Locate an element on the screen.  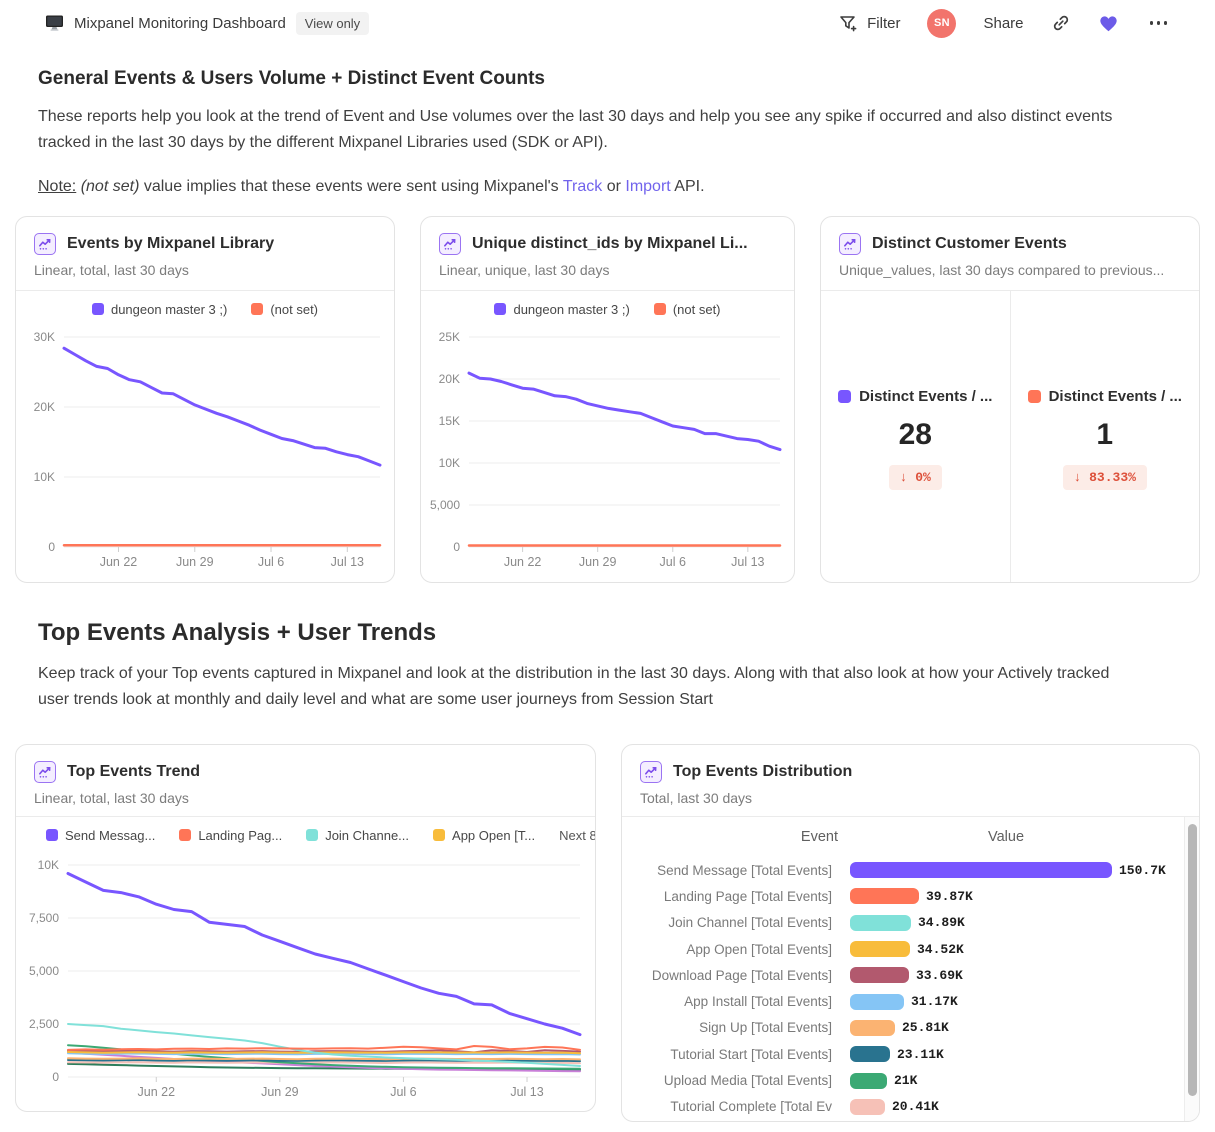
note-or: or is located at coordinates (613, 186).